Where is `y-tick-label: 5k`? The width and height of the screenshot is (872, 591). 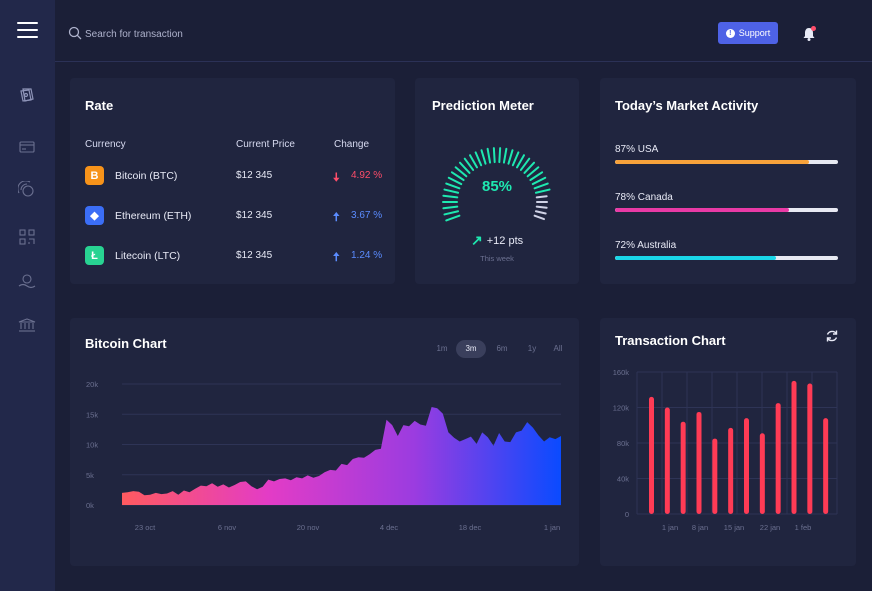 y-tick-label: 5k is located at coordinates (90, 475).